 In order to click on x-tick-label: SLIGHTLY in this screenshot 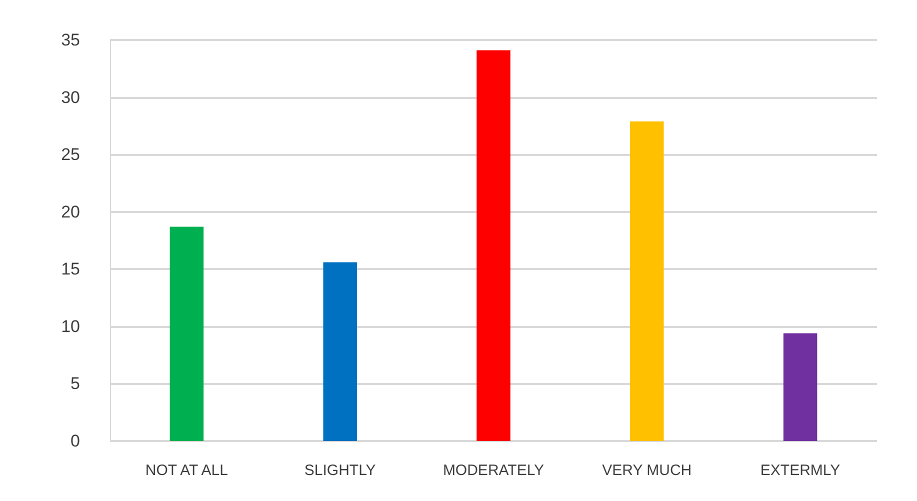, I will do `click(340, 470)`.